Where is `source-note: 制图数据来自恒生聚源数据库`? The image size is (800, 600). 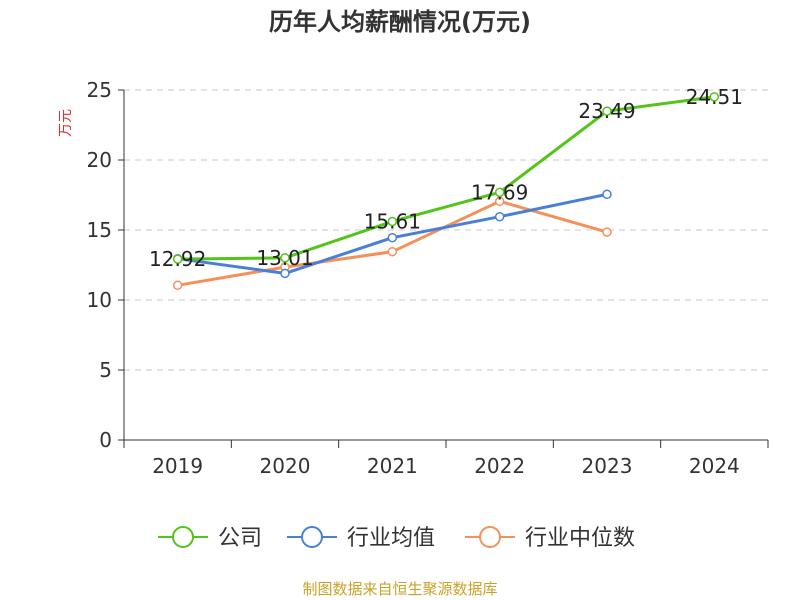
source-note: 制图数据来自恒生聚源数据库 is located at coordinates (399, 589).